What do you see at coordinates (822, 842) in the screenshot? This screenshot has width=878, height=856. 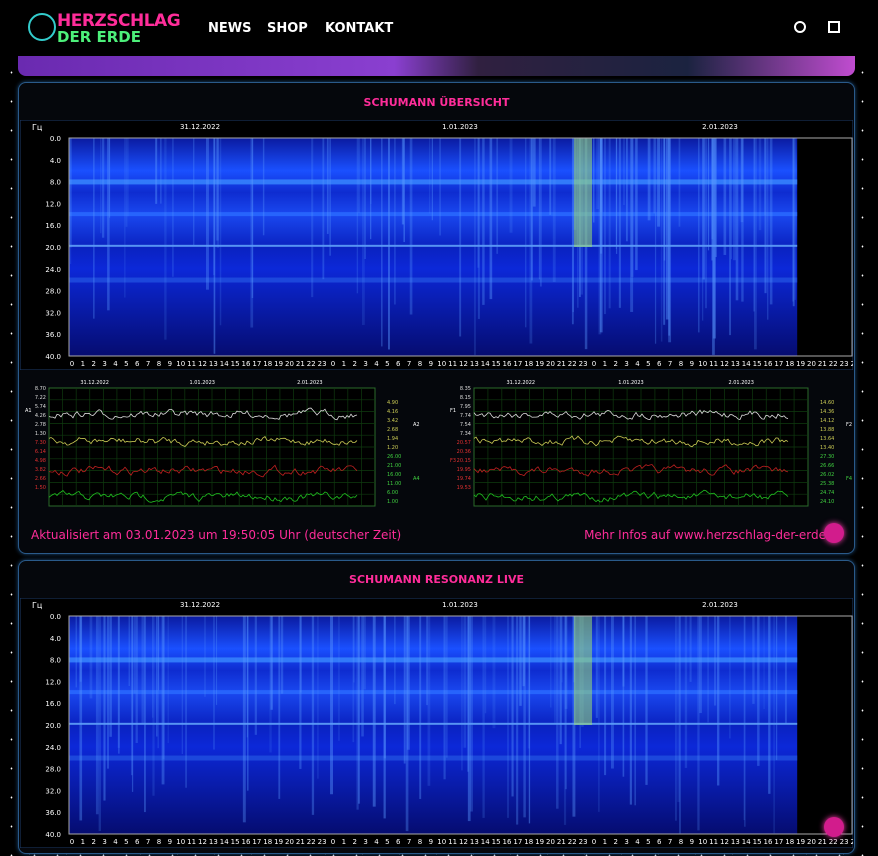 I see `x-label: 21` at bounding box center [822, 842].